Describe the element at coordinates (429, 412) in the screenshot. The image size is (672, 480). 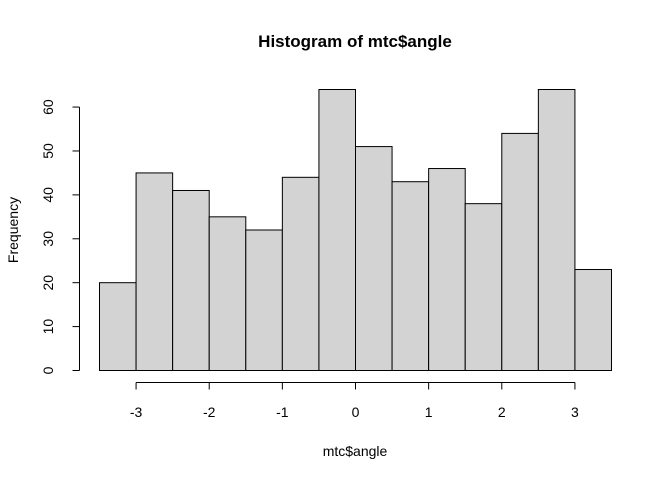
I see `x-tick-label: 1` at that location.